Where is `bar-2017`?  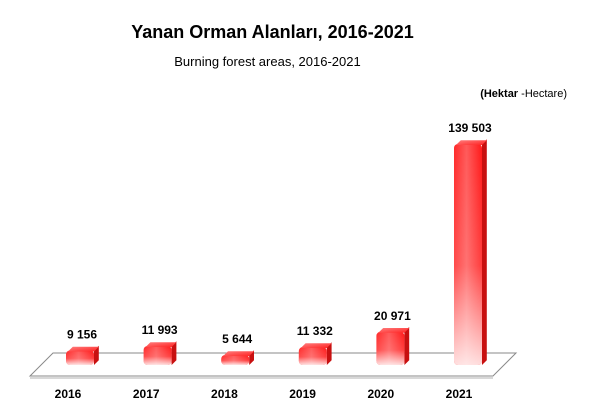
bar-2017 is located at coordinates (160, 353).